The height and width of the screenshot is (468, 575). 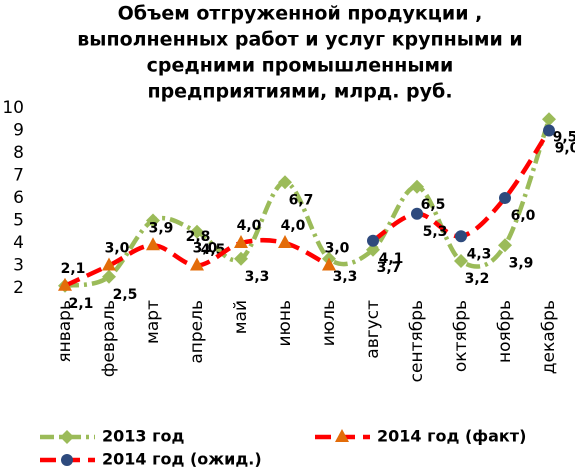 I want to click on x-tick-label: март, so click(x=153, y=322).